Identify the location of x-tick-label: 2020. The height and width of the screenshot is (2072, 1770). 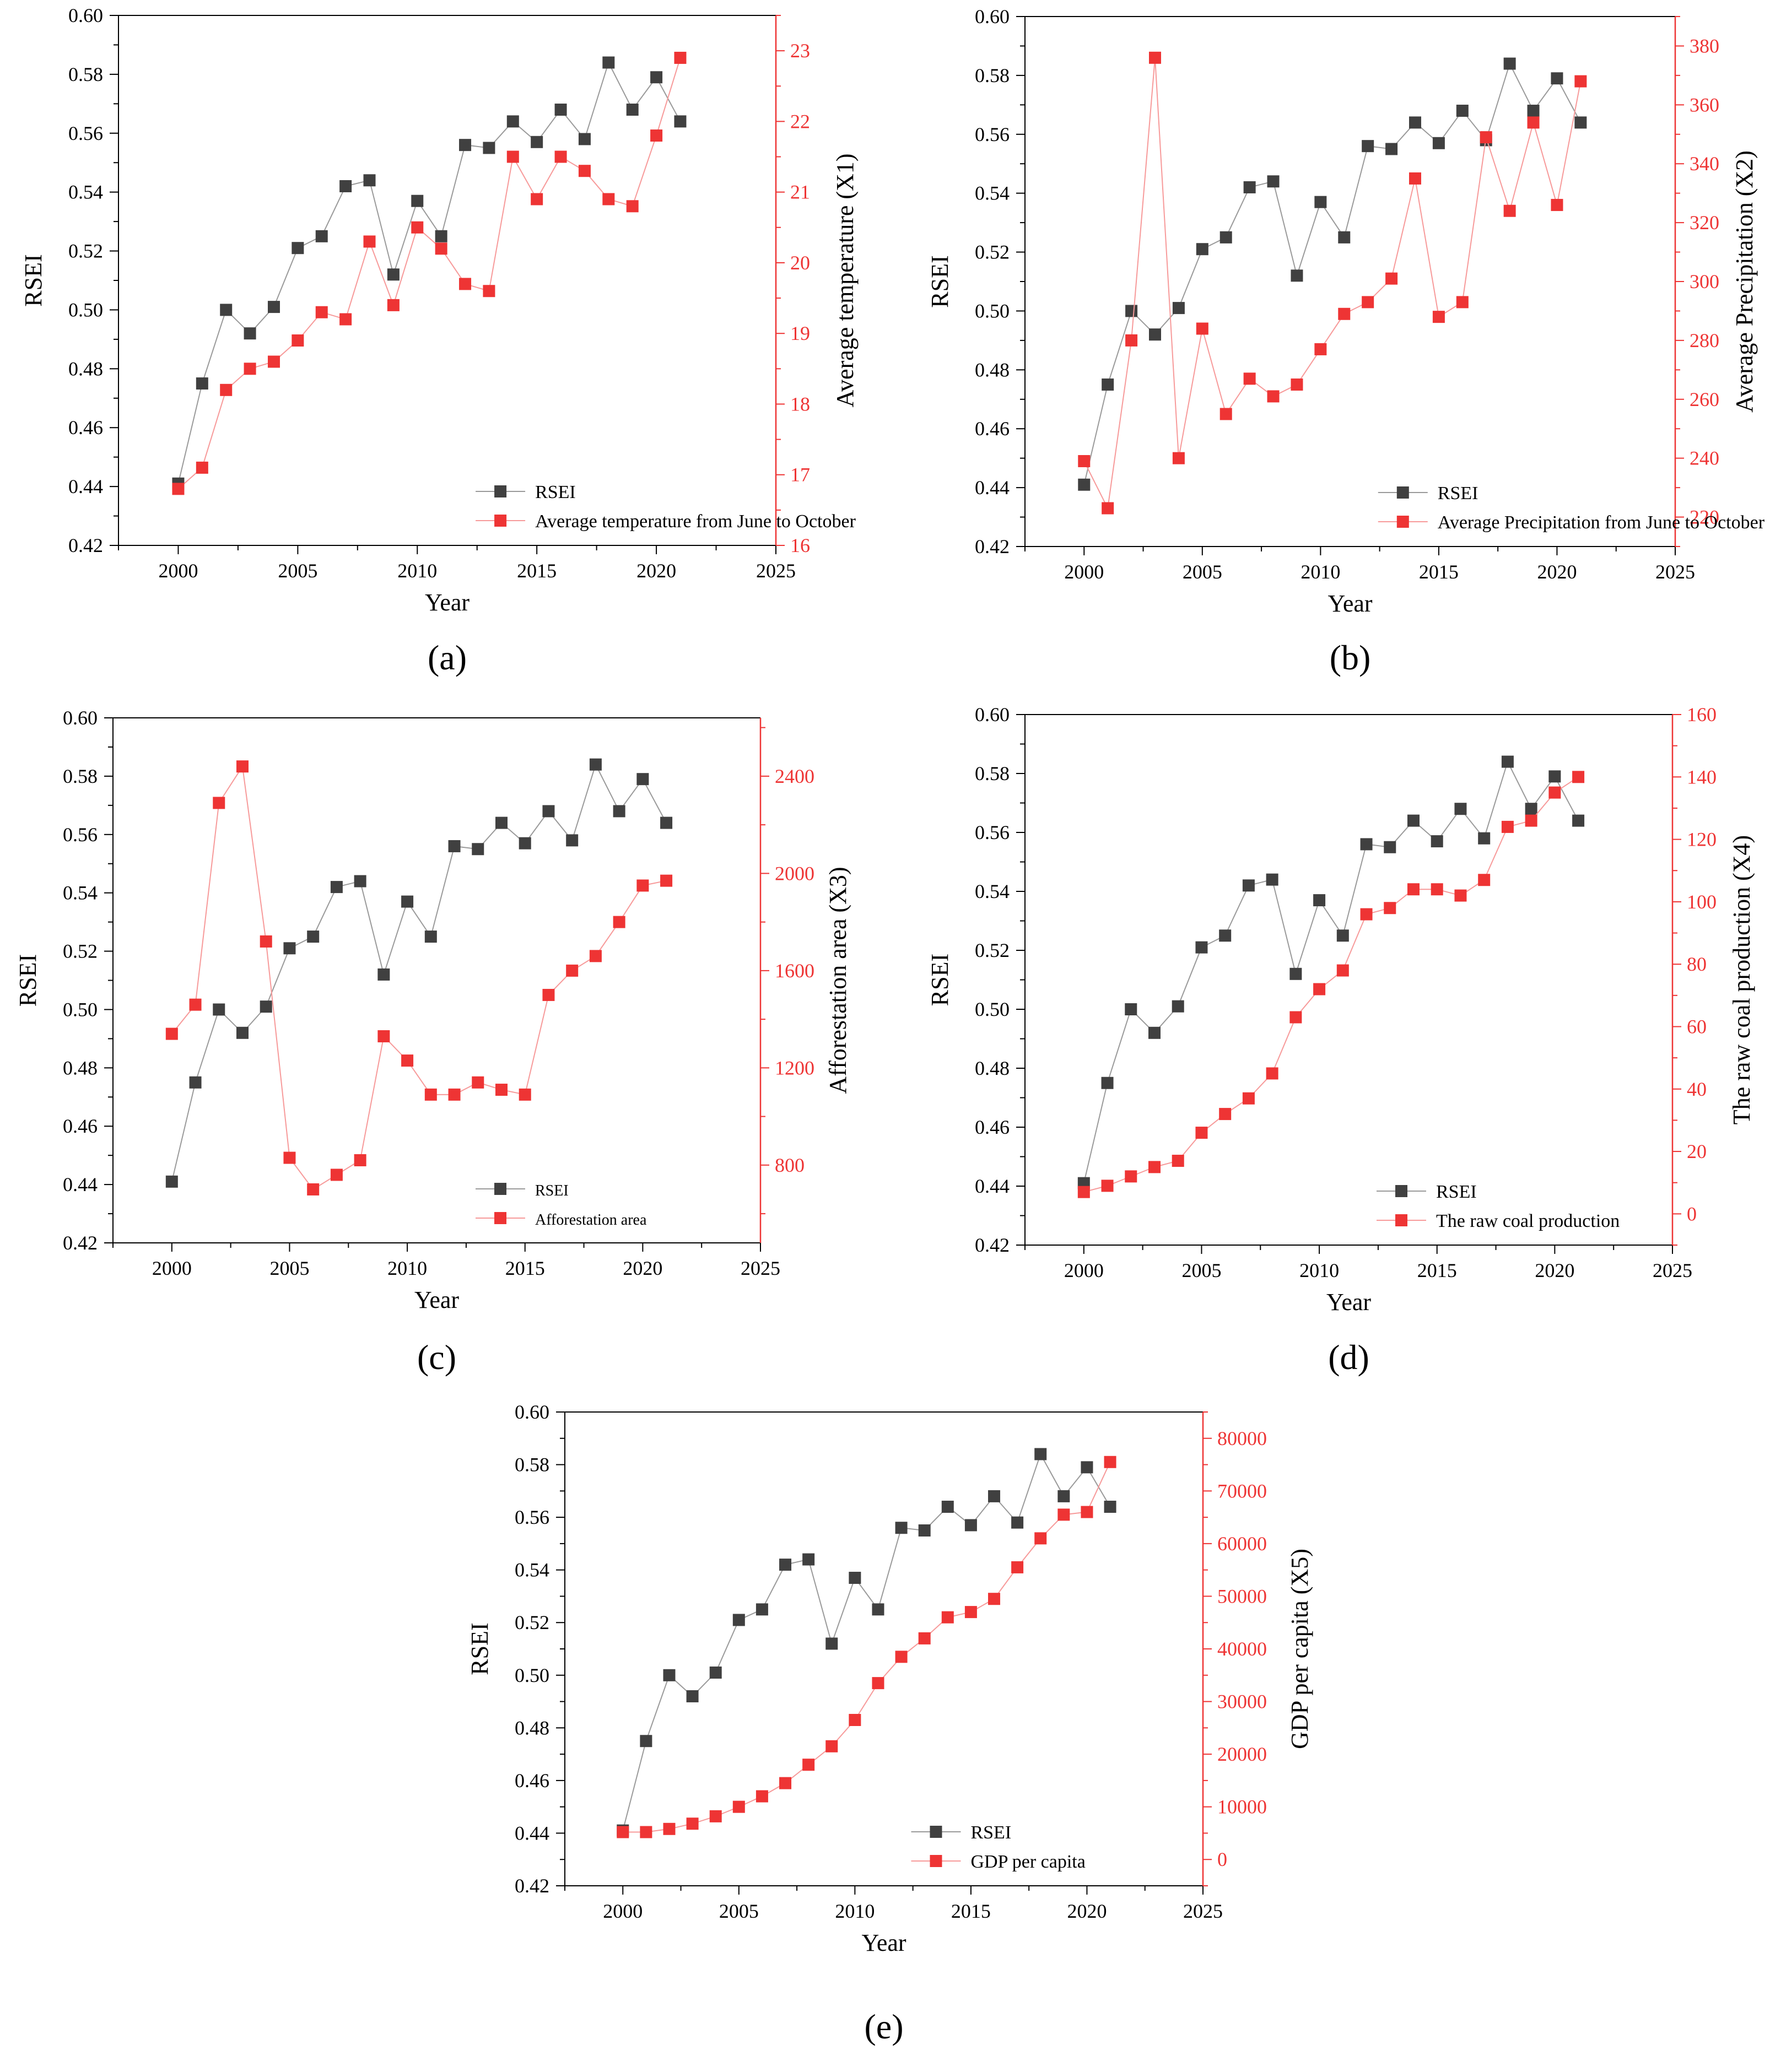
(1557, 572).